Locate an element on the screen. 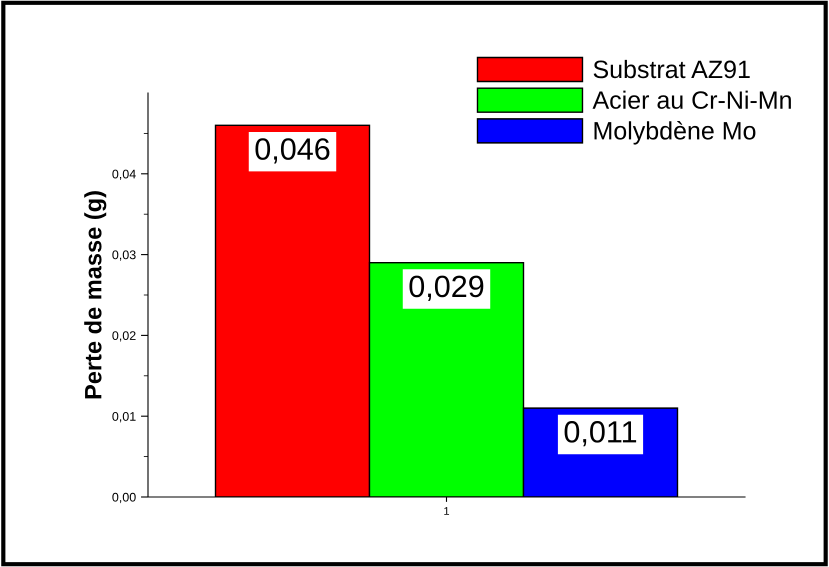  y-axis-title: Perte de masse (g) is located at coordinates (95, 294).